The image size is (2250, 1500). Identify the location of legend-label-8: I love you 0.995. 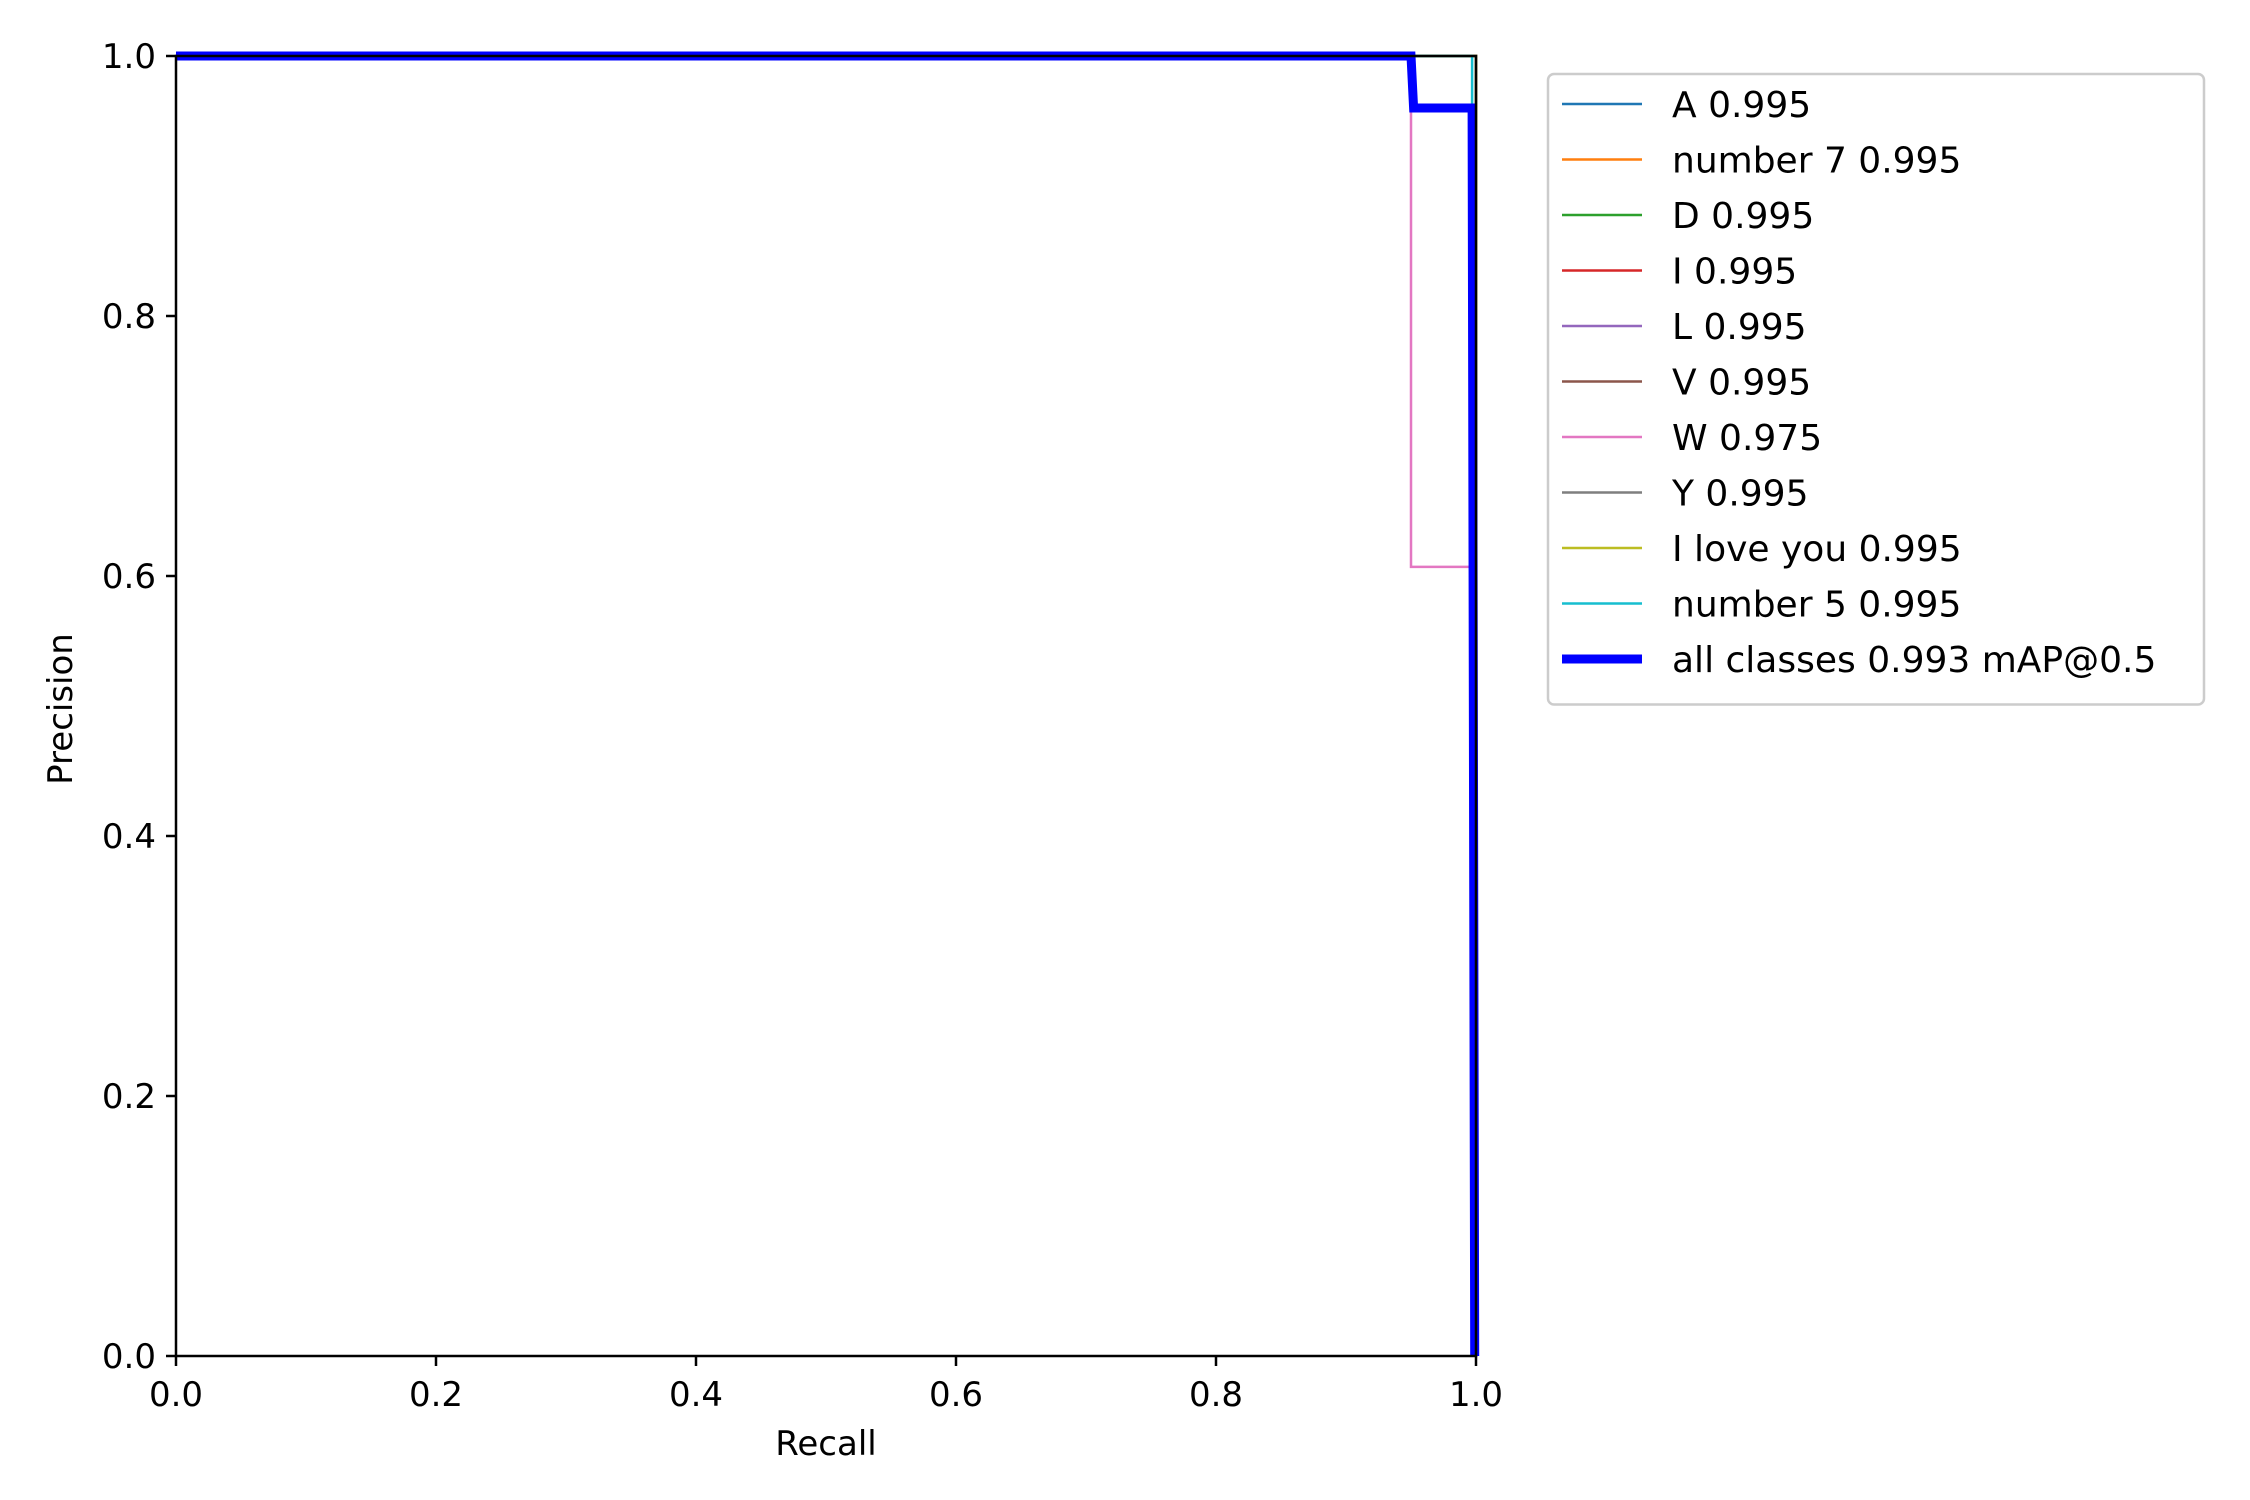
(1817, 549).